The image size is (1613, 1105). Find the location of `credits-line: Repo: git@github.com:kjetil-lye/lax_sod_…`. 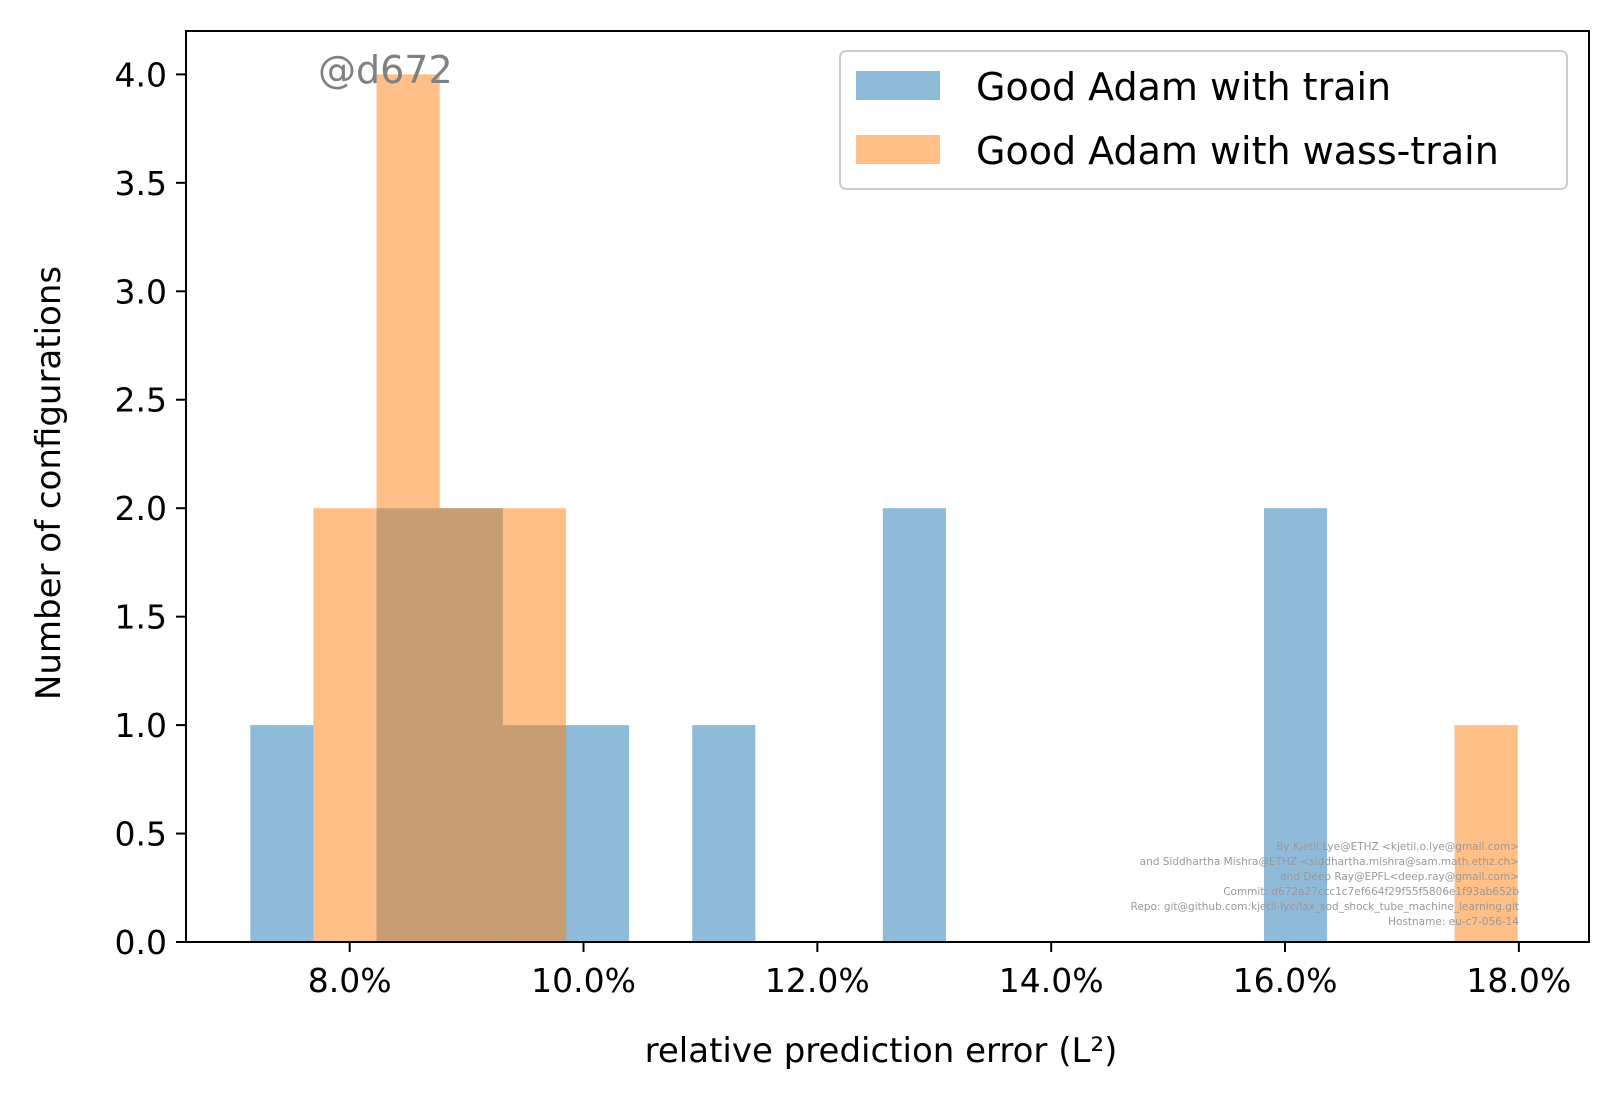

credits-line: Repo: git@github.com:kjetil-lye/lax_sod_… is located at coordinates (1325, 907).